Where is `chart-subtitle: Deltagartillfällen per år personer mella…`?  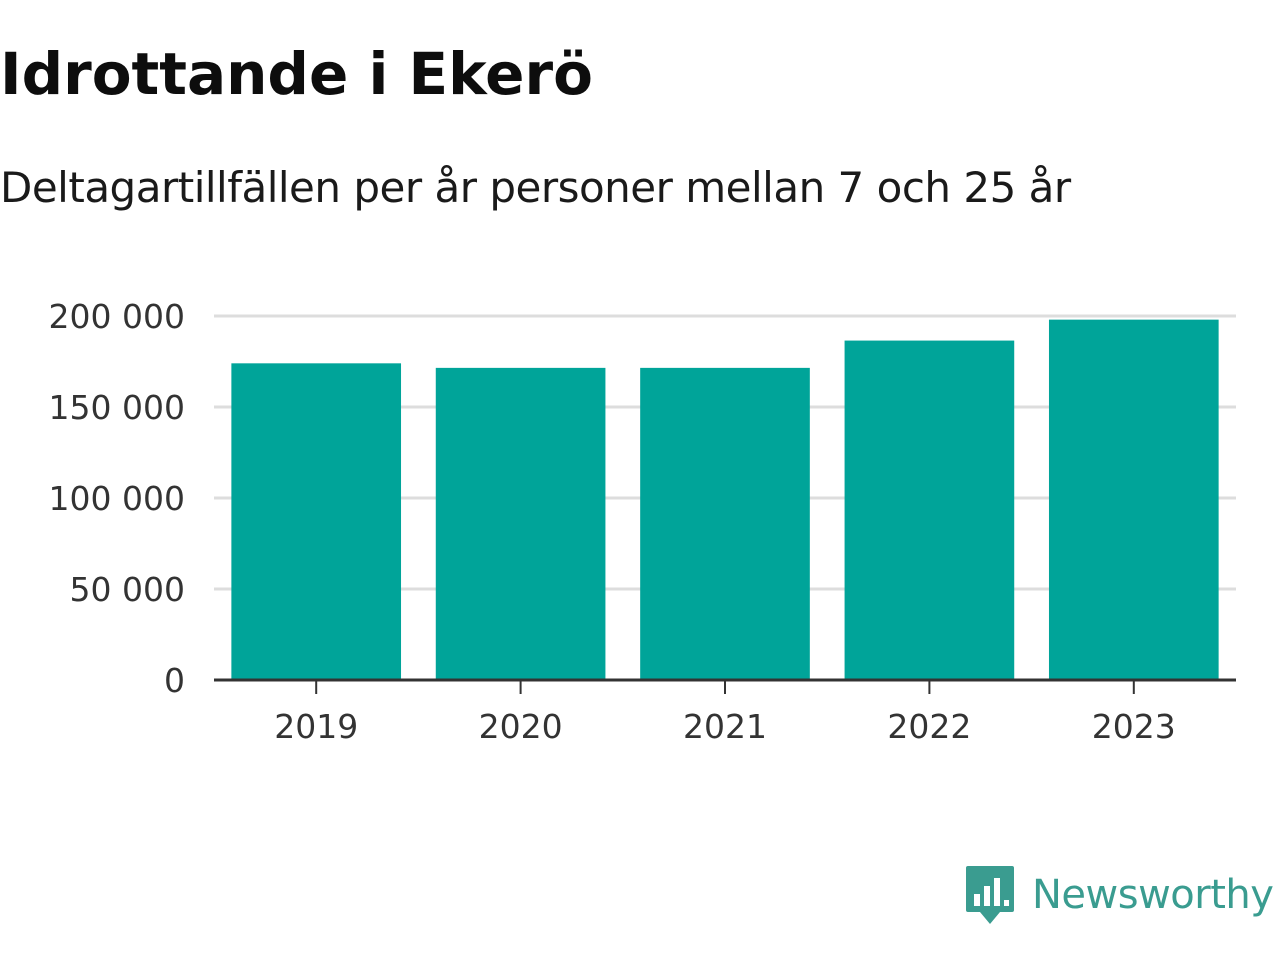 chart-subtitle: Deltagartillfällen per år personer mella… is located at coordinates (535, 187).